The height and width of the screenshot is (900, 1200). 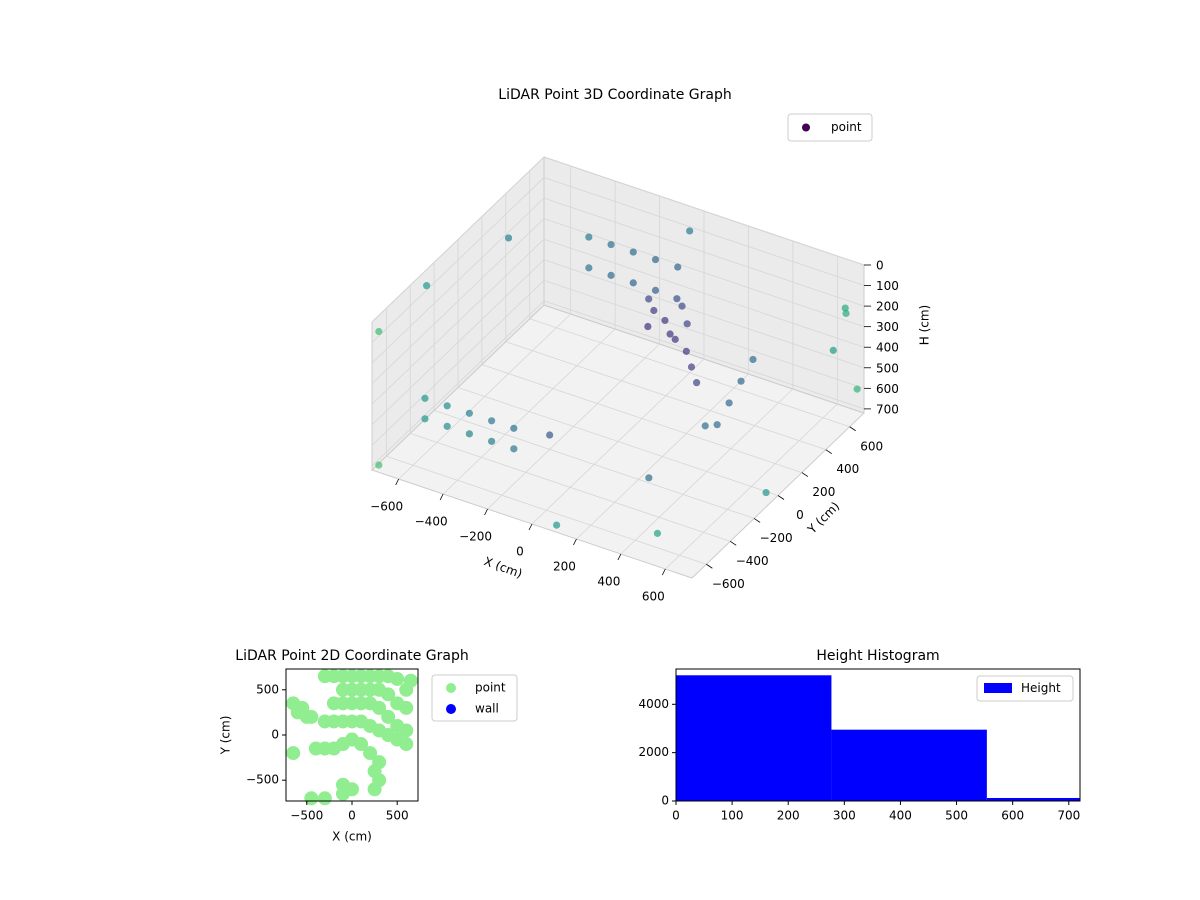 I want to click on z-tick-label: 300, so click(x=887, y=327).